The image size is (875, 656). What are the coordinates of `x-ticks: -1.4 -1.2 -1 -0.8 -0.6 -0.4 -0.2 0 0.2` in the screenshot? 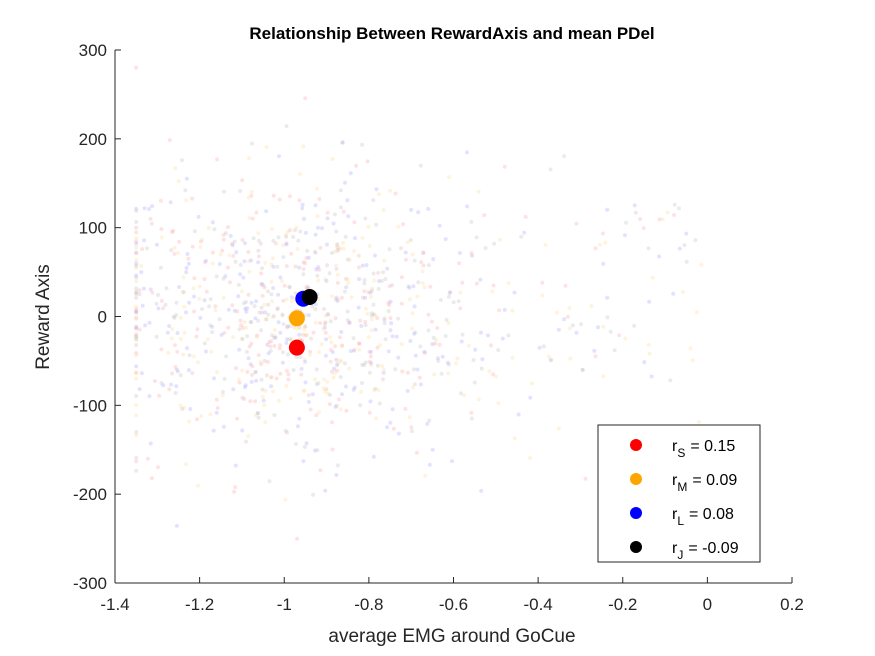 It's located at (452, 595).